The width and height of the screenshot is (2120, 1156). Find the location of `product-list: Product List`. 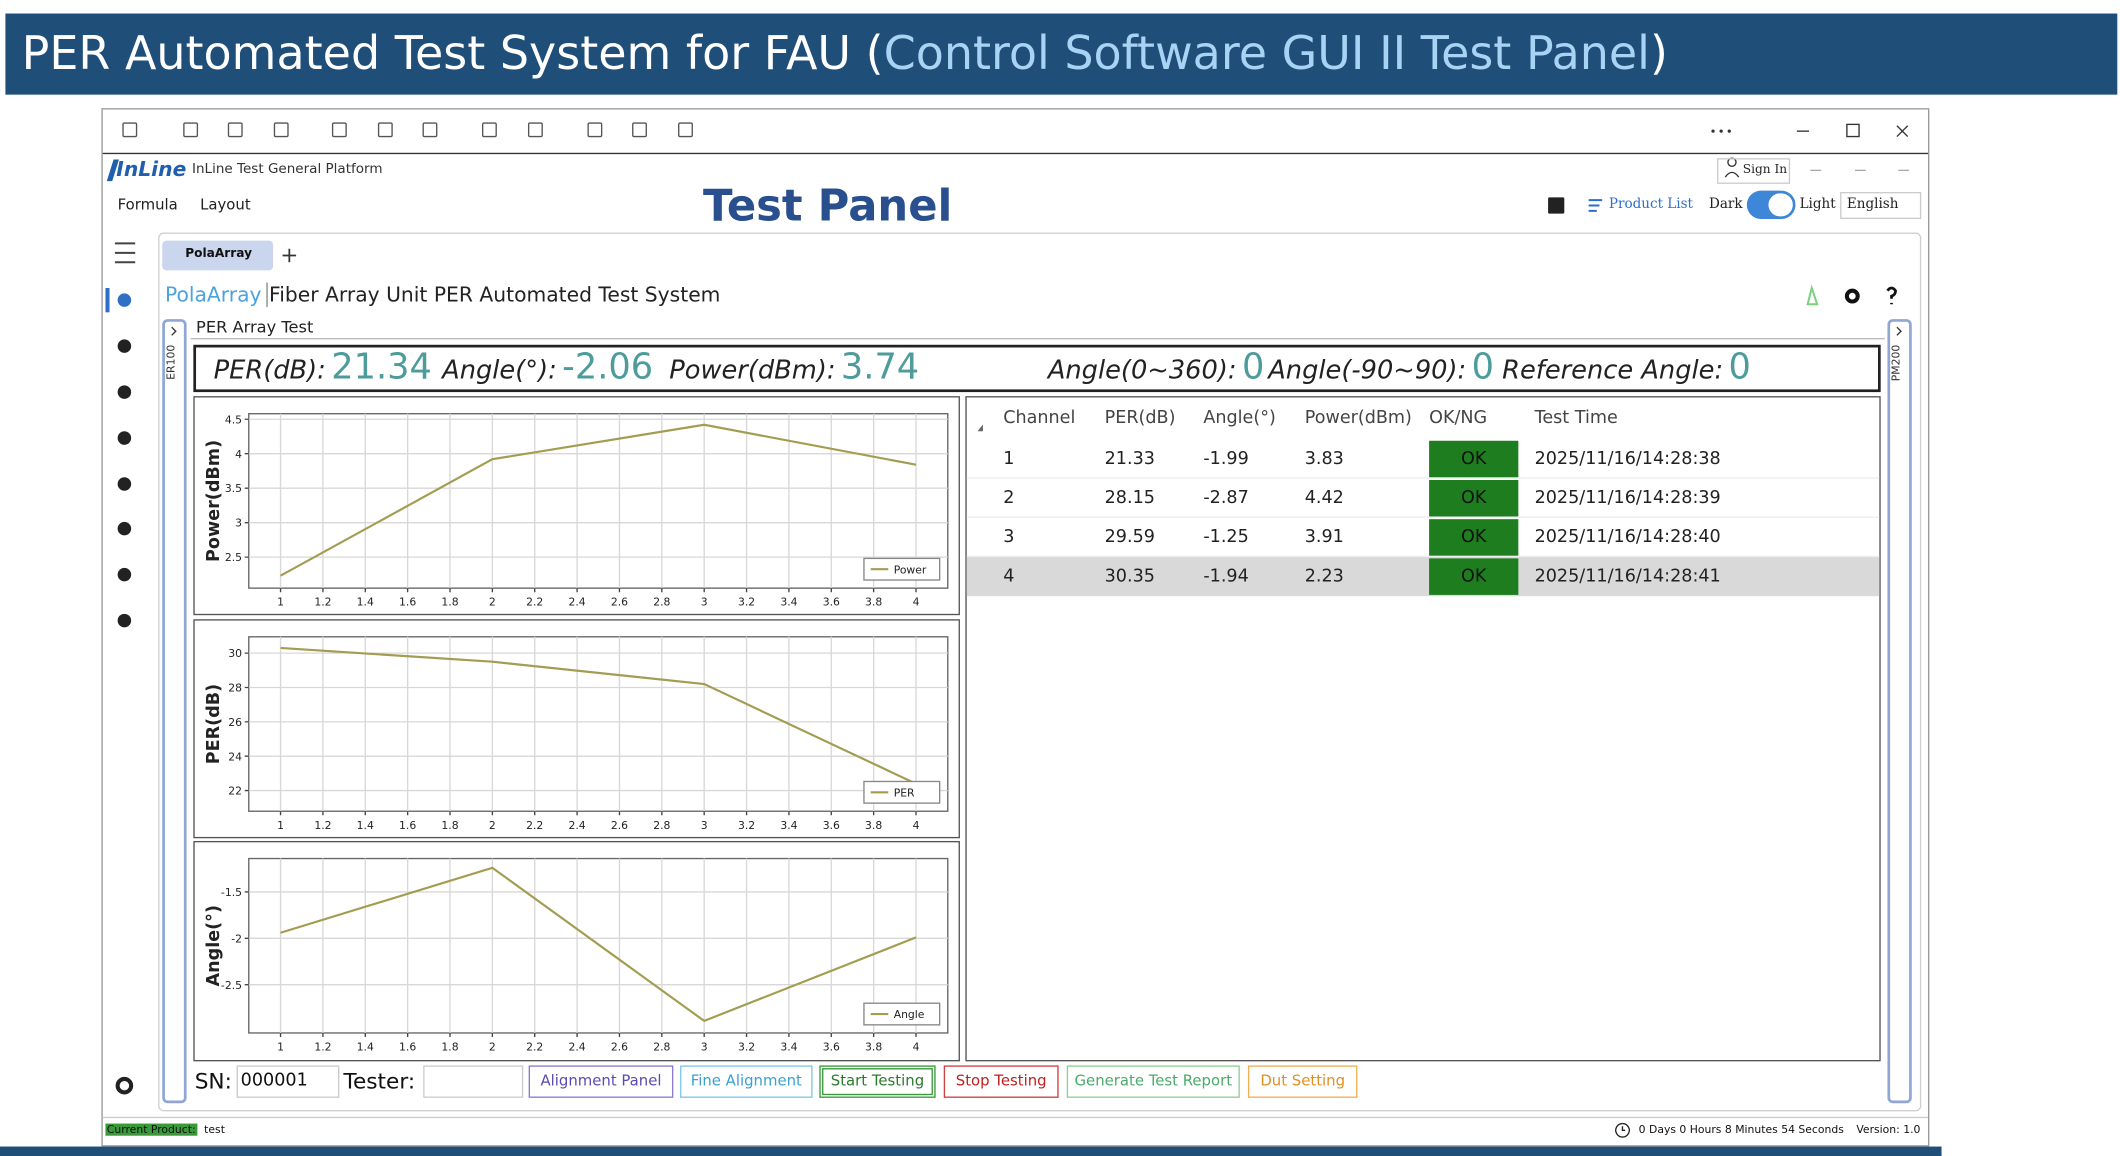

product-list: Product List is located at coordinates (1650, 205).